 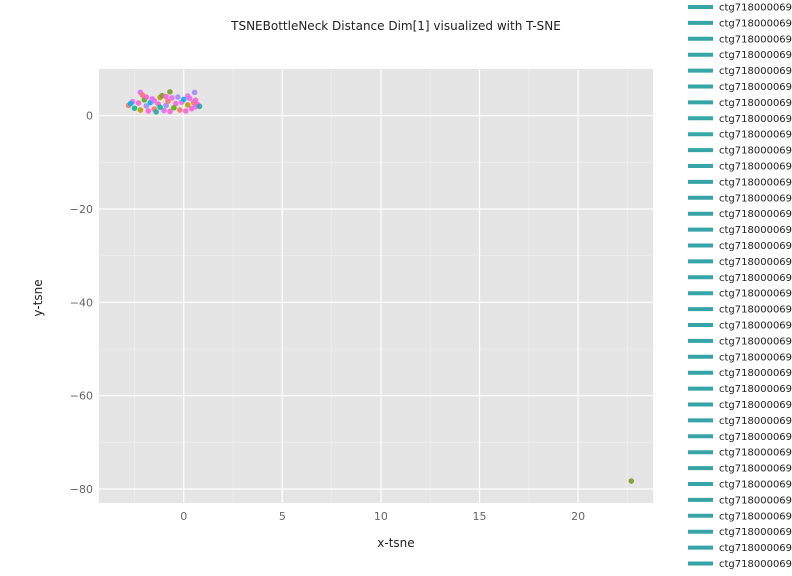 I want to click on y-tick-label: −40, so click(x=81, y=302).